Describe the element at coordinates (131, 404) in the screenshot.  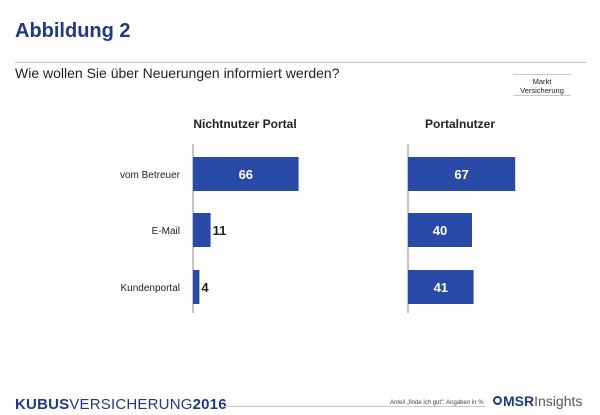
I see `brand-light: VERSICHERUNG` at that location.